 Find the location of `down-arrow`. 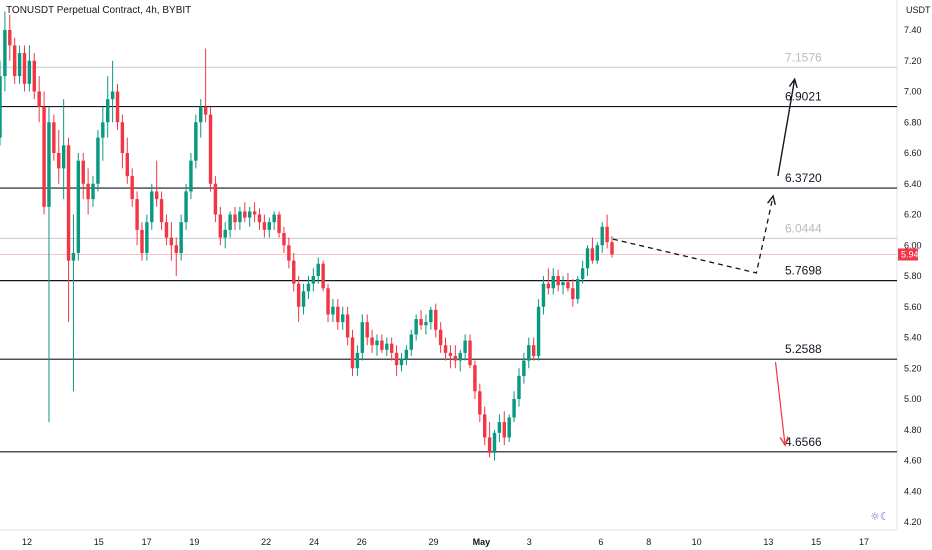

down-arrow is located at coordinates (780, 404).